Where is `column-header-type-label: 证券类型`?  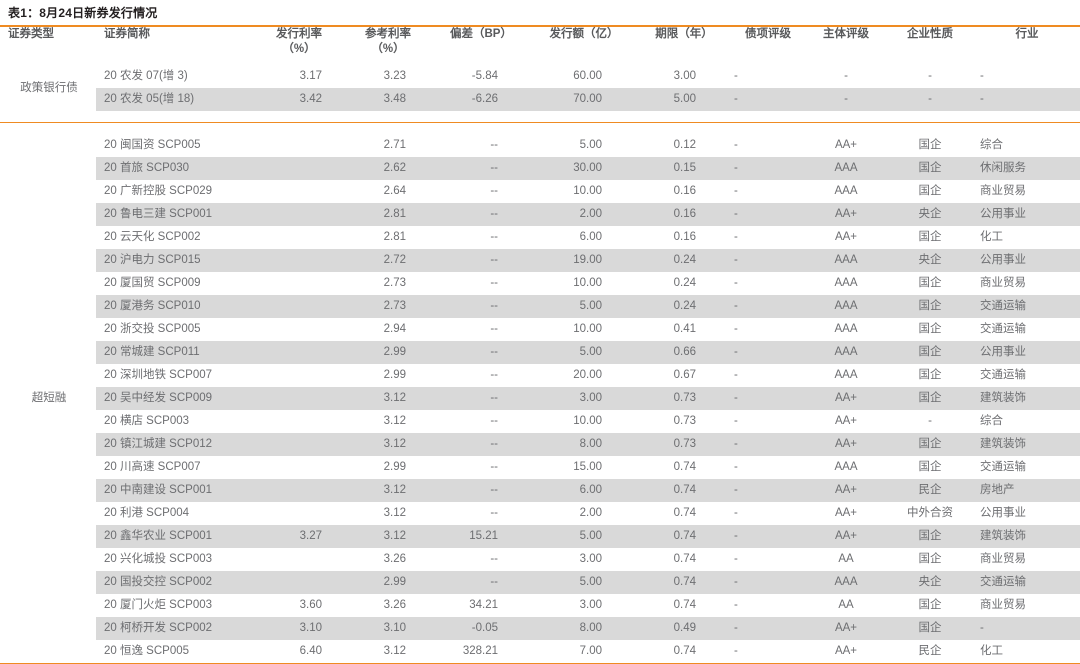
column-header-type-label: 证券类型 is located at coordinates (31, 34).